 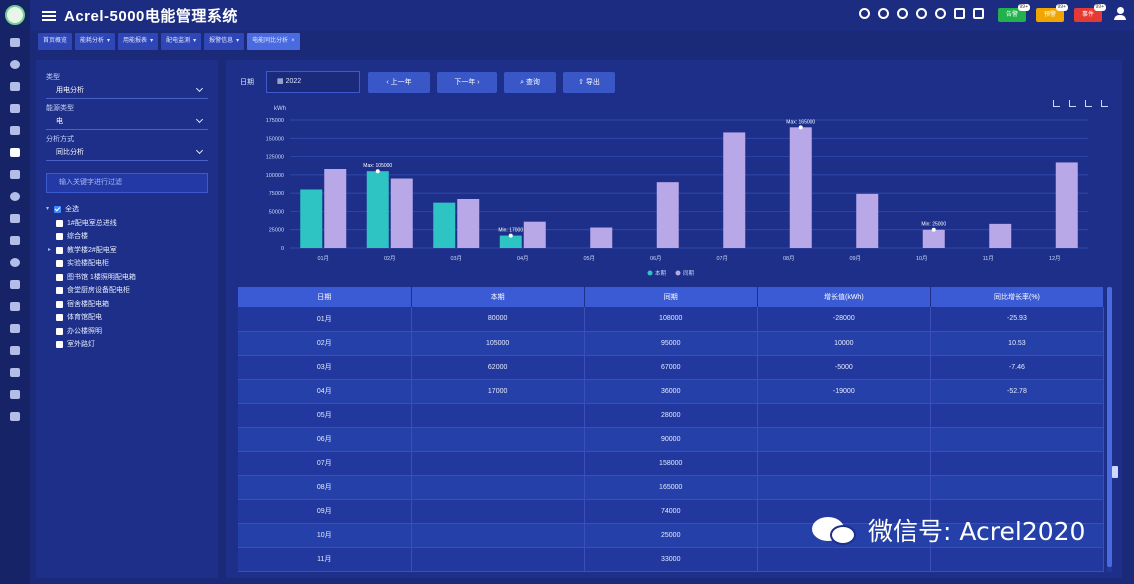 I want to click on table-cell: 36000, so click(x=671, y=391).